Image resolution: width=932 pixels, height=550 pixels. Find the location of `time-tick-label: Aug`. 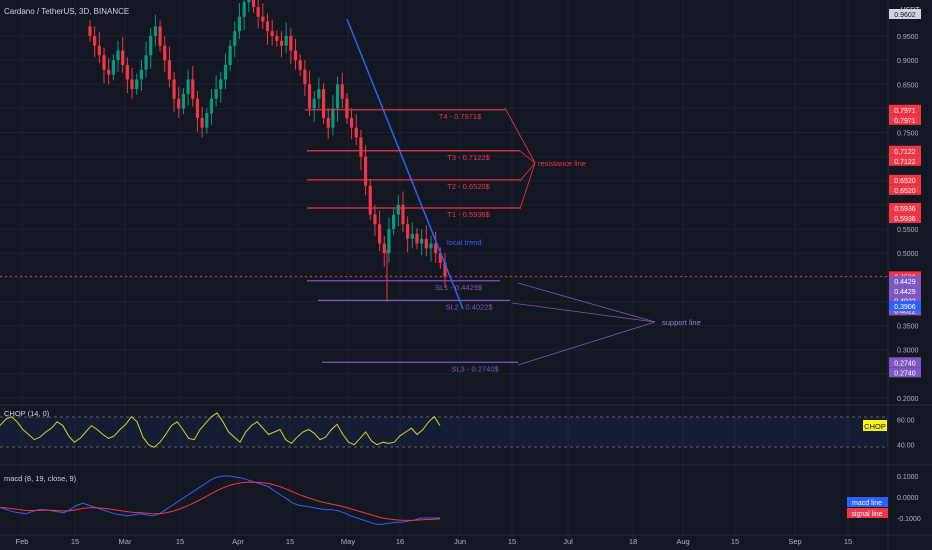

time-tick-label: Aug is located at coordinates (682, 541).